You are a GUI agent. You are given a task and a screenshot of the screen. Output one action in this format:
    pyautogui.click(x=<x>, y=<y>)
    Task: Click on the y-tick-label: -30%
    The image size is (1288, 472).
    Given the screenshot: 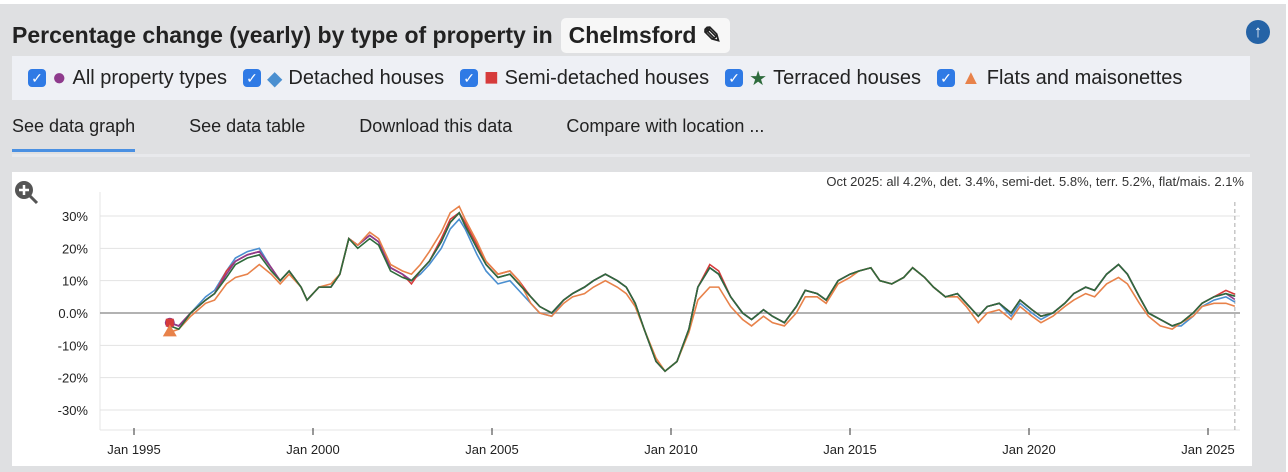 What is the action you would take?
    pyautogui.click(x=73, y=410)
    